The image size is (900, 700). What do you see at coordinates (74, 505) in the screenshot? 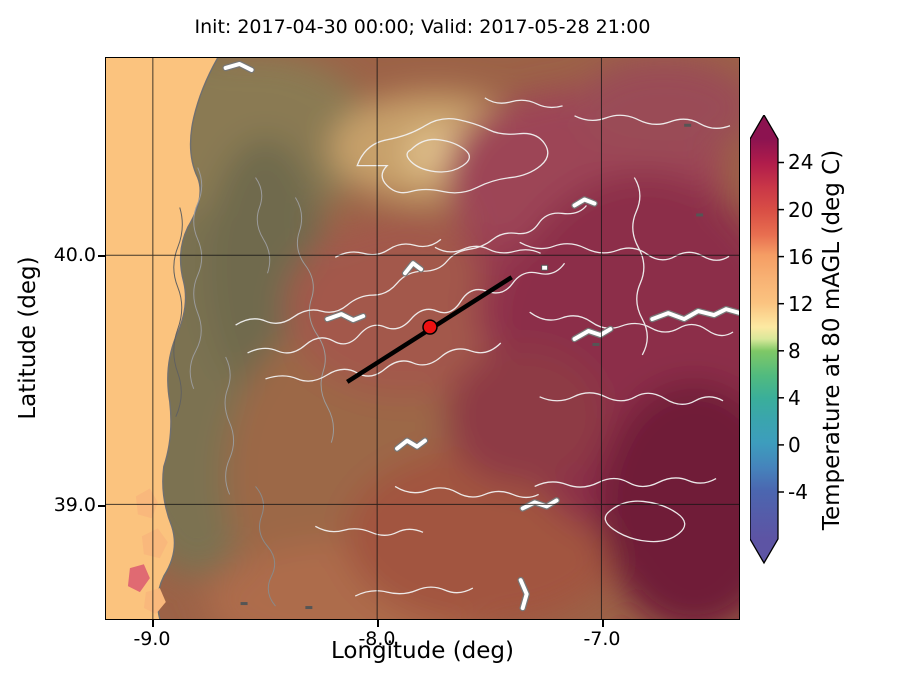
I see `y-tick-label: 39.0` at bounding box center [74, 505].